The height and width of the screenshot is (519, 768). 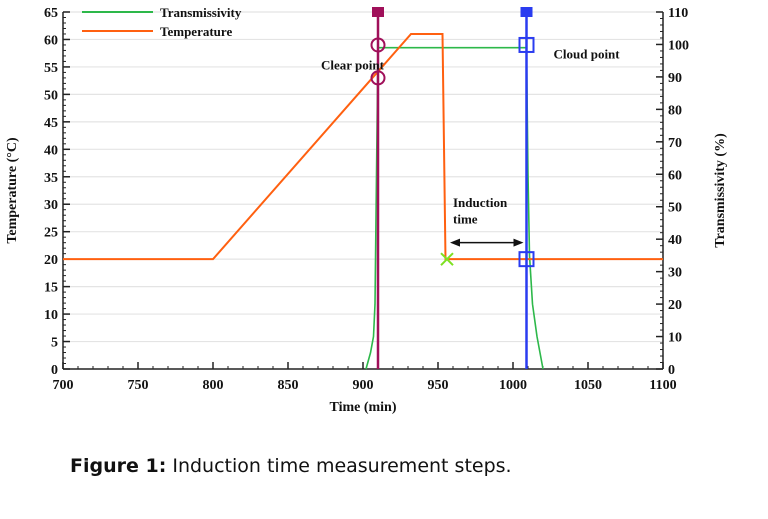 What do you see at coordinates (518, 242) in the screenshot?
I see `arrow-head-right` at bounding box center [518, 242].